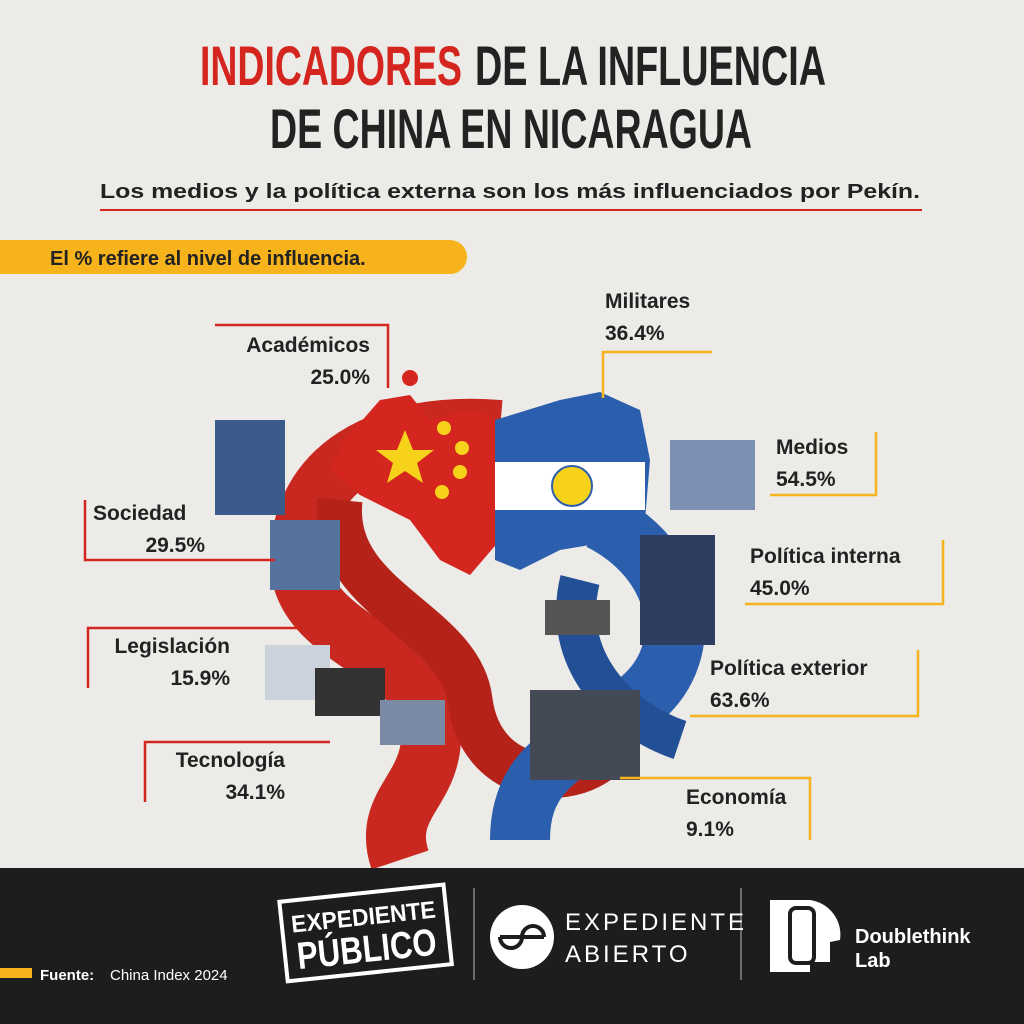  What do you see at coordinates (139, 513) in the screenshot?
I see `indicator-name: Sociedad` at bounding box center [139, 513].